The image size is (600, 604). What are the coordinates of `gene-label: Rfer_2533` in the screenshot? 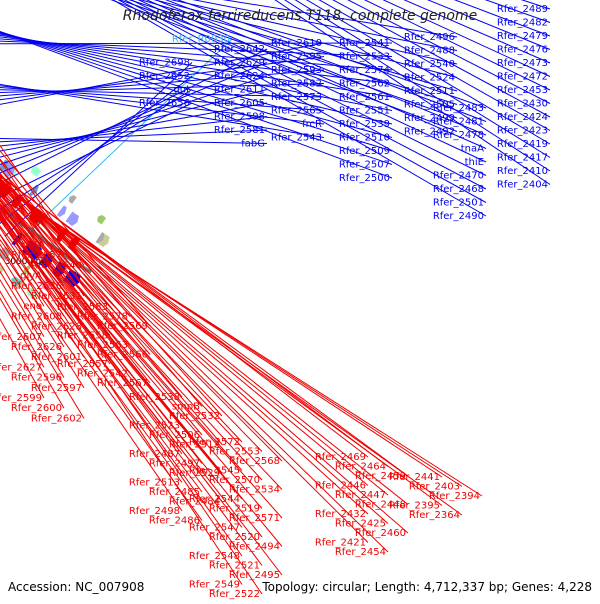 It's located at (364, 57).